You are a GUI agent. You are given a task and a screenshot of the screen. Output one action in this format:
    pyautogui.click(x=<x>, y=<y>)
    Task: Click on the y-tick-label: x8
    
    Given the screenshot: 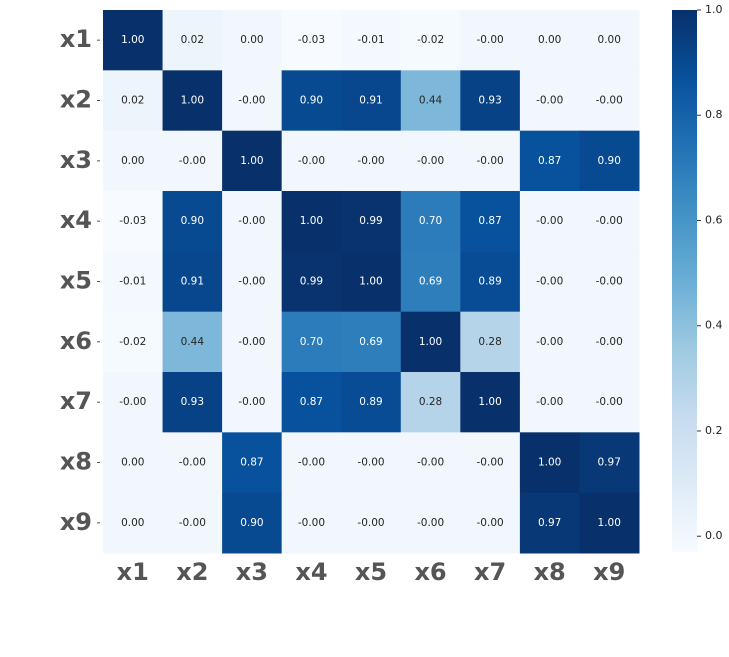 What is the action you would take?
    pyautogui.click(x=76, y=462)
    